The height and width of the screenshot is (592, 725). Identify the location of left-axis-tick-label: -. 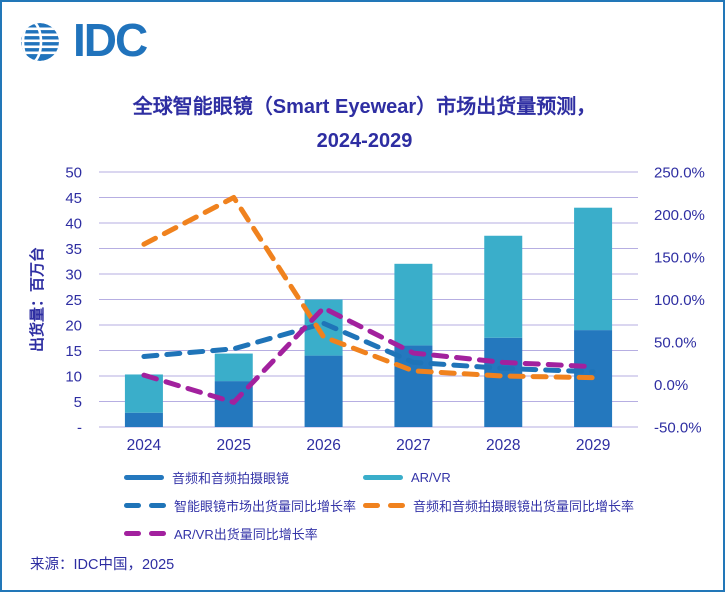
(79, 427).